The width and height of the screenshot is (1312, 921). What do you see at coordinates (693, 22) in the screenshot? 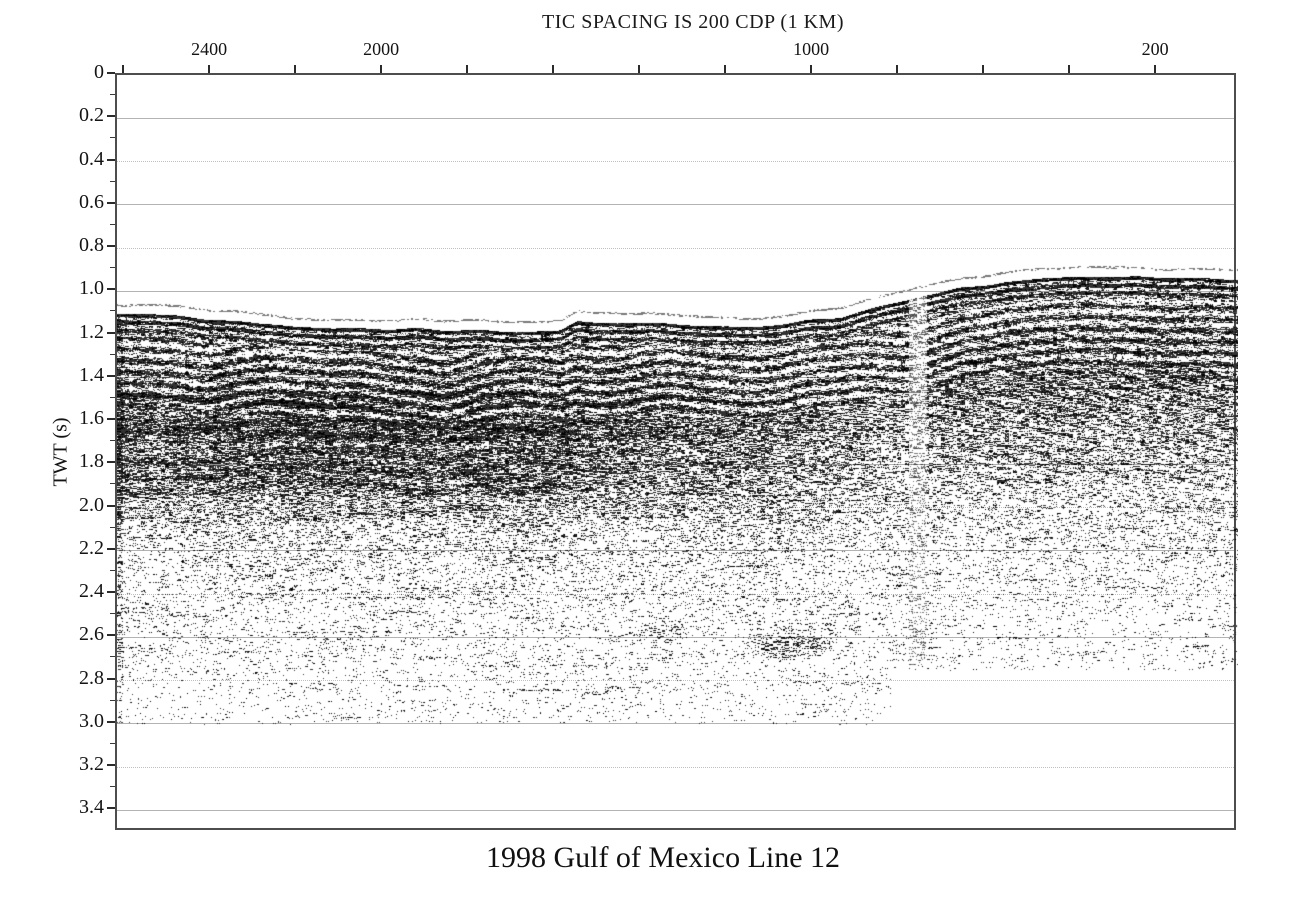
I see `plot-title: TIC SPACING IS 200 CDP (1 KM)` at bounding box center [693, 22].